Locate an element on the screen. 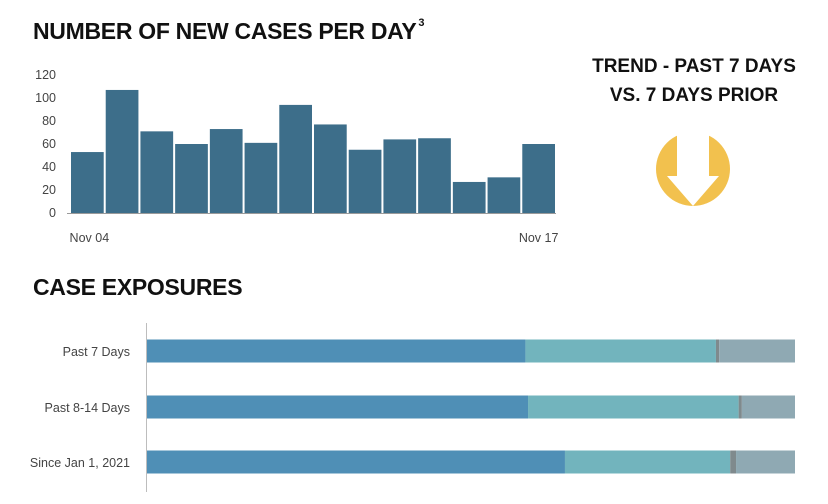 The height and width of the screenshot is (504, 828). down-arrow-icon is located at coordinates (693, 168).